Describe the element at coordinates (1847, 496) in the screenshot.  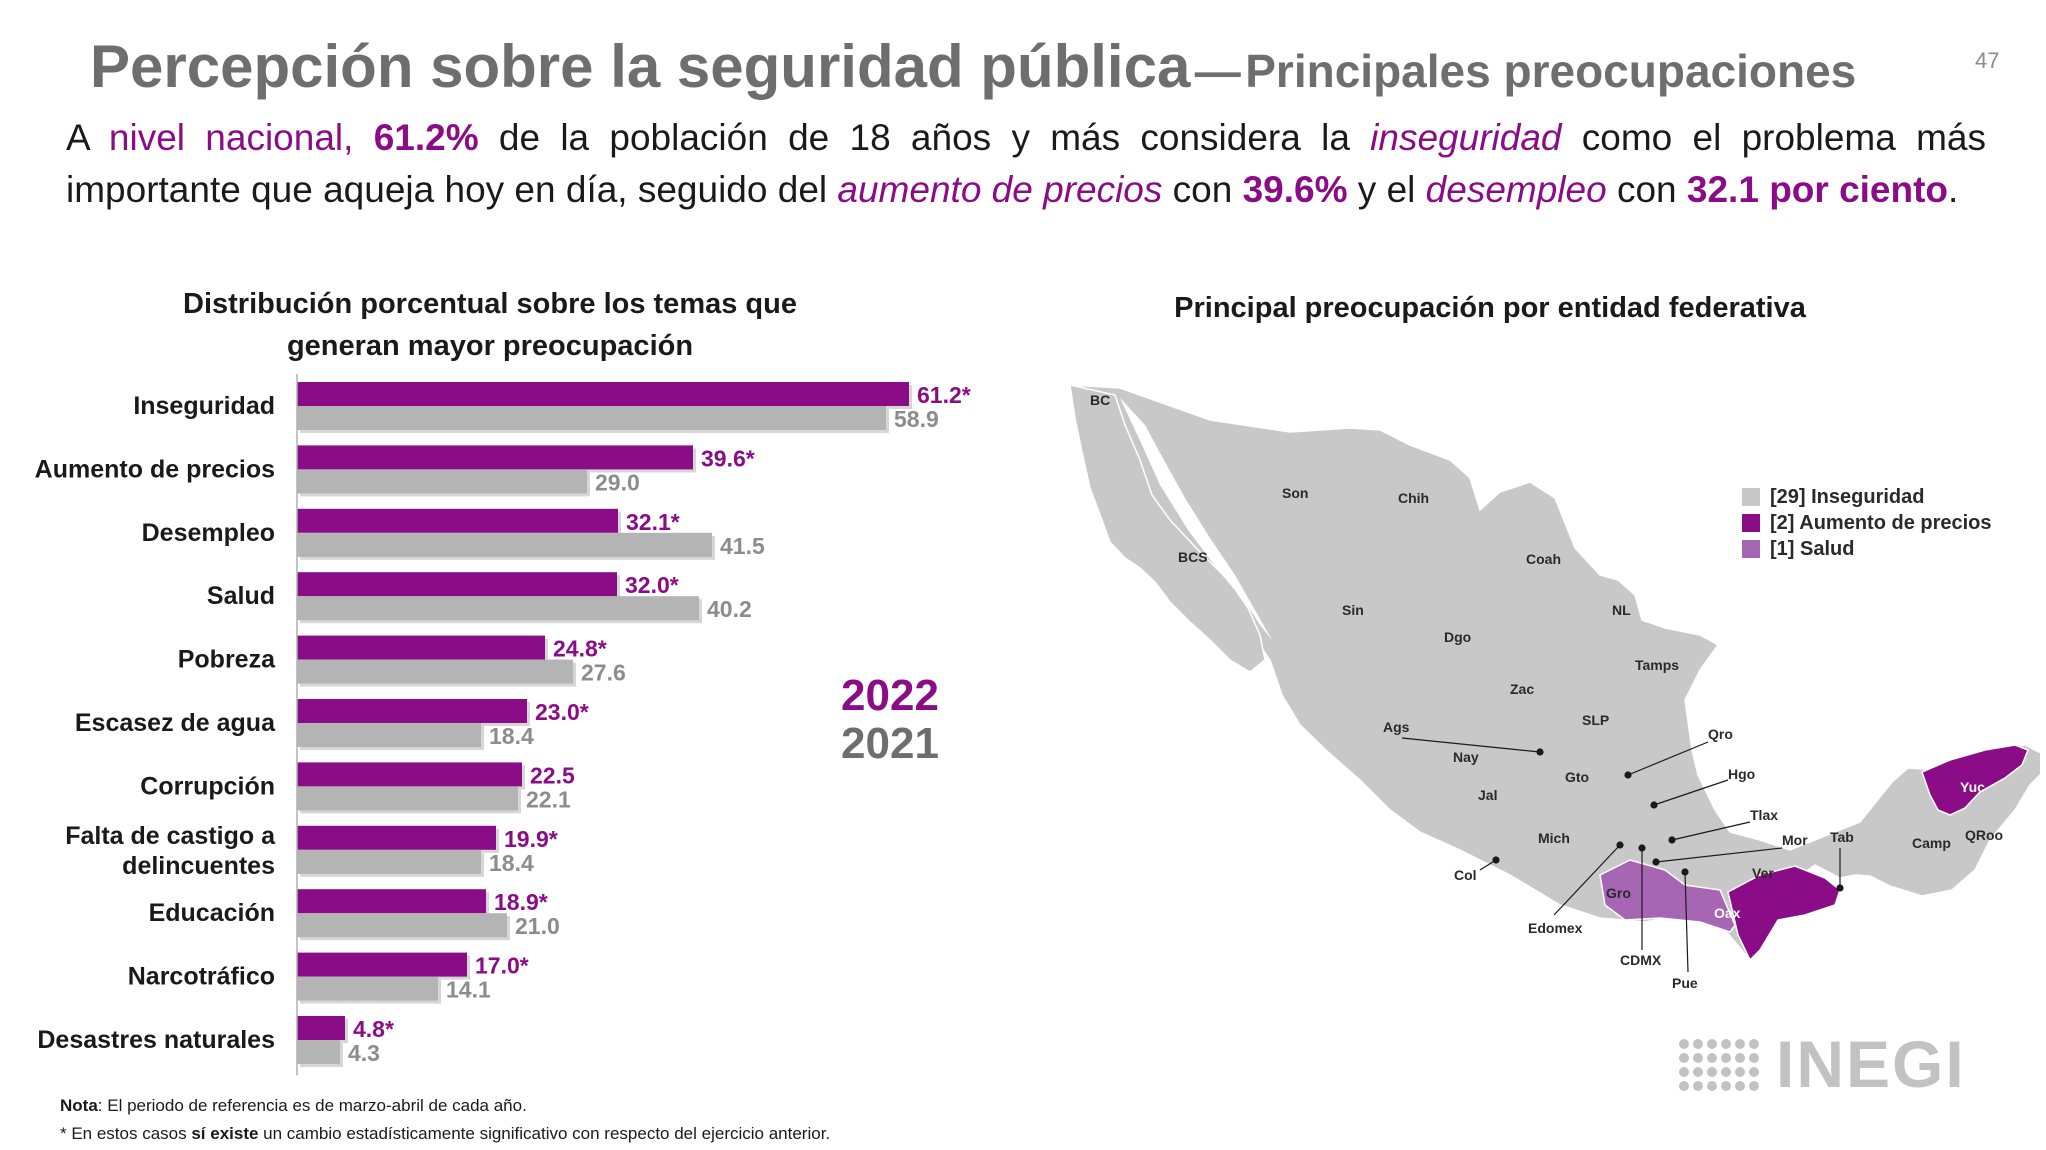
I see `legend-label: [29] Inseguridad` at that location.